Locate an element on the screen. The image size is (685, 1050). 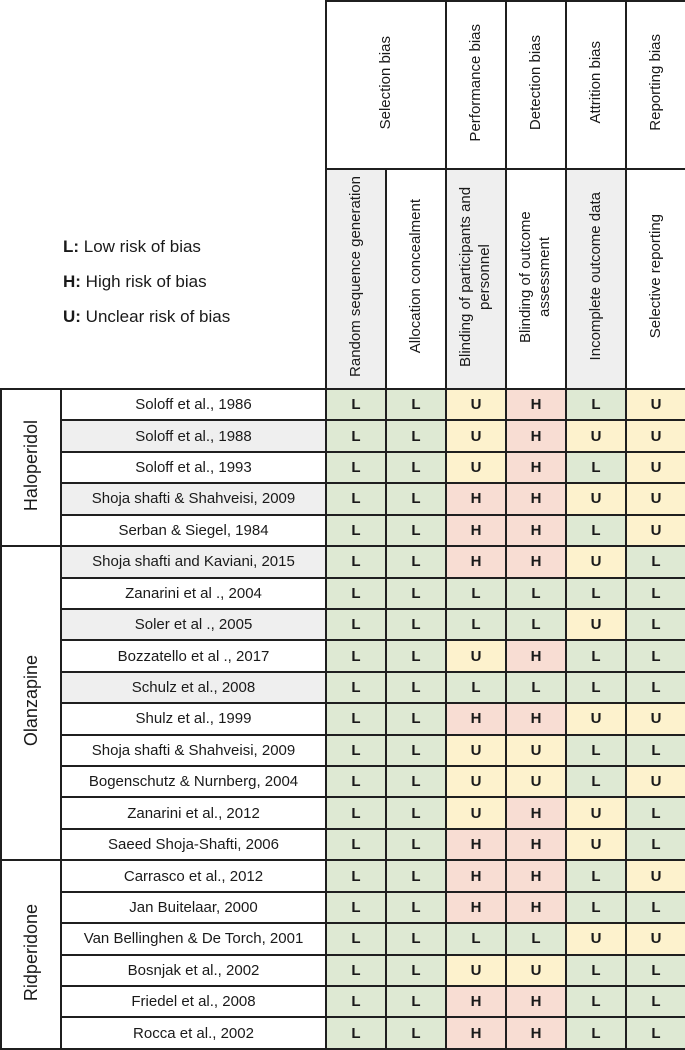
table-row: Serban & Siegel, 1984 L L H H L U is located at coordinates (343, 530).